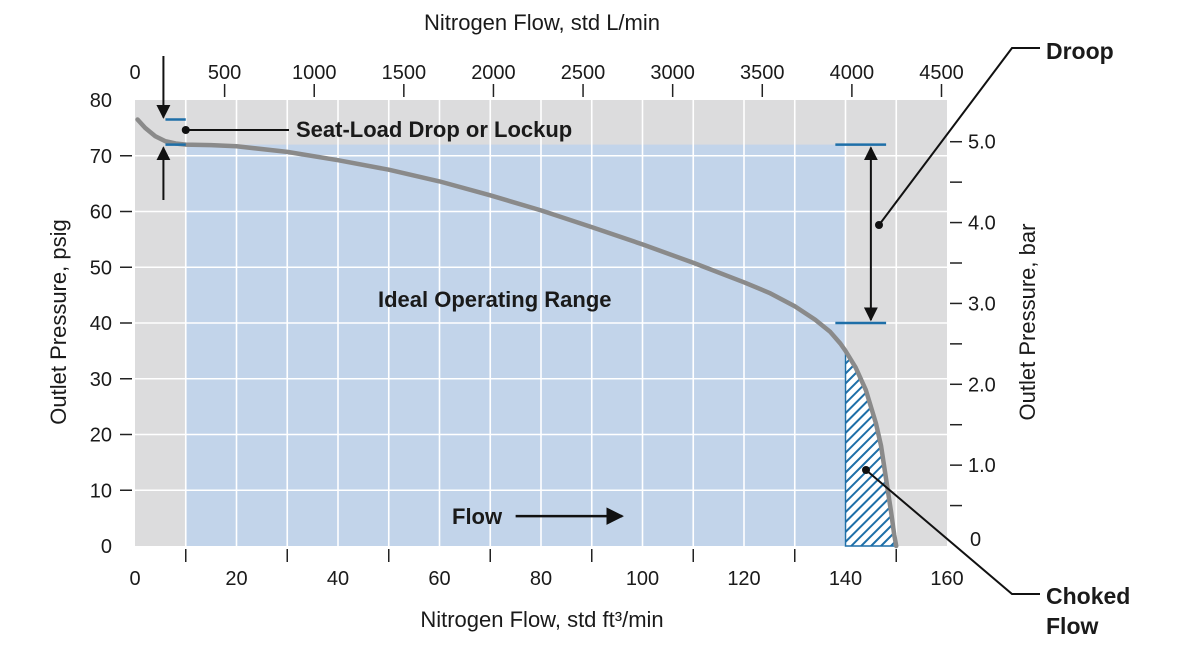  Describe the element at coordinates (404, 73) in the screenshot. I see `x-top-tick-label: 1500` at that location.